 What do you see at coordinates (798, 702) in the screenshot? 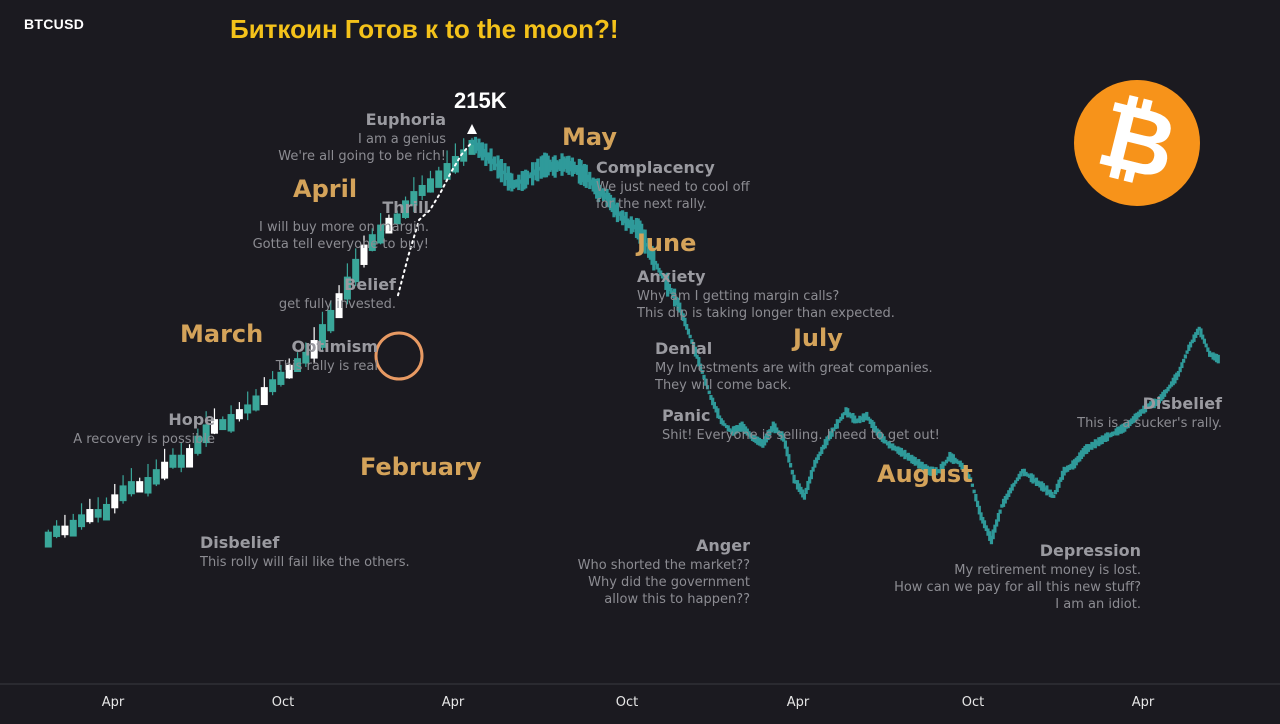
I see `x-tick-label: Apr` at bounding box center [798, 702].